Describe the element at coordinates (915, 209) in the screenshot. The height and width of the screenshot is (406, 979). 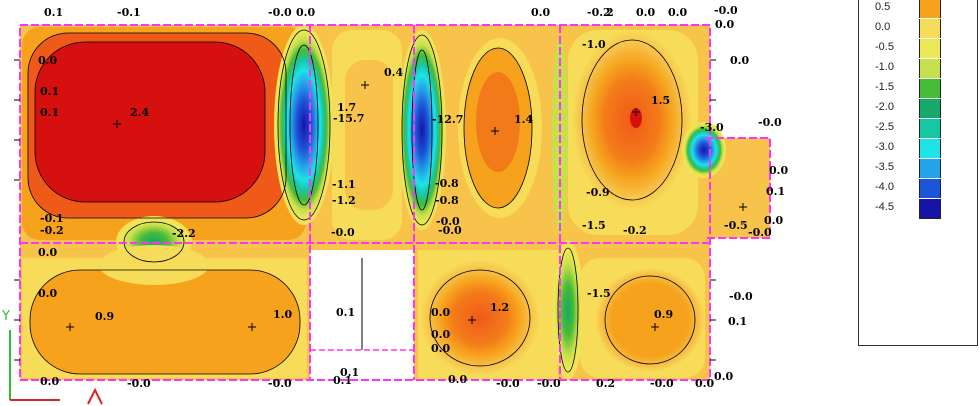
I see `legend-item: -4.5` at that location.